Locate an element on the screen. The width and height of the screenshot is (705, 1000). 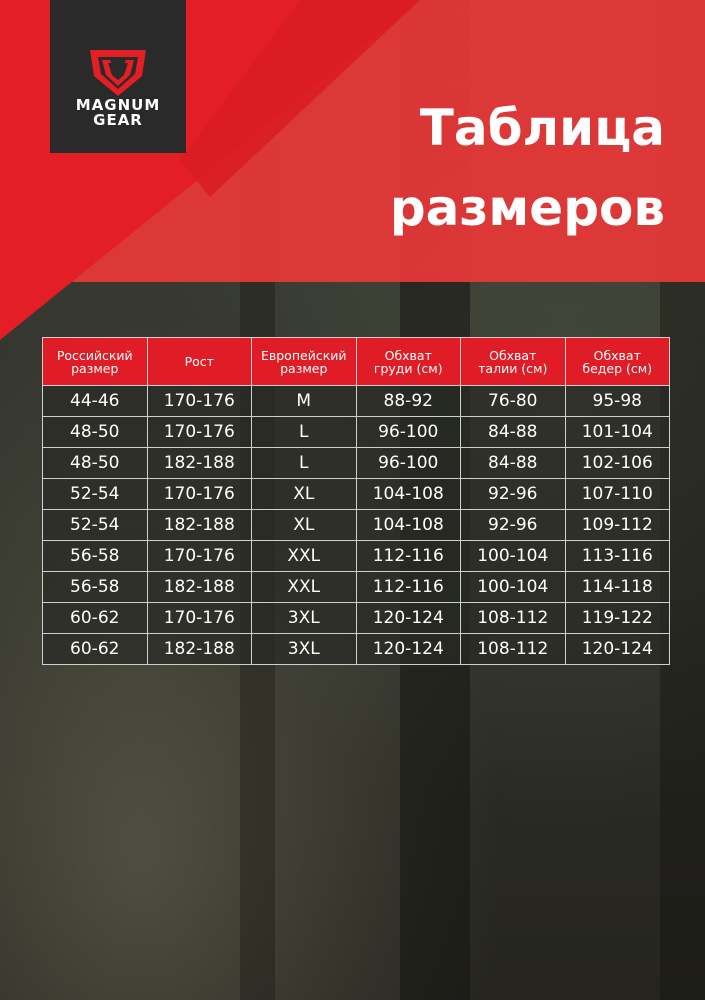
table-row: 56-58 170-176 XXL 112-116 100-104 113-116 is located at coordinates (356, 556).